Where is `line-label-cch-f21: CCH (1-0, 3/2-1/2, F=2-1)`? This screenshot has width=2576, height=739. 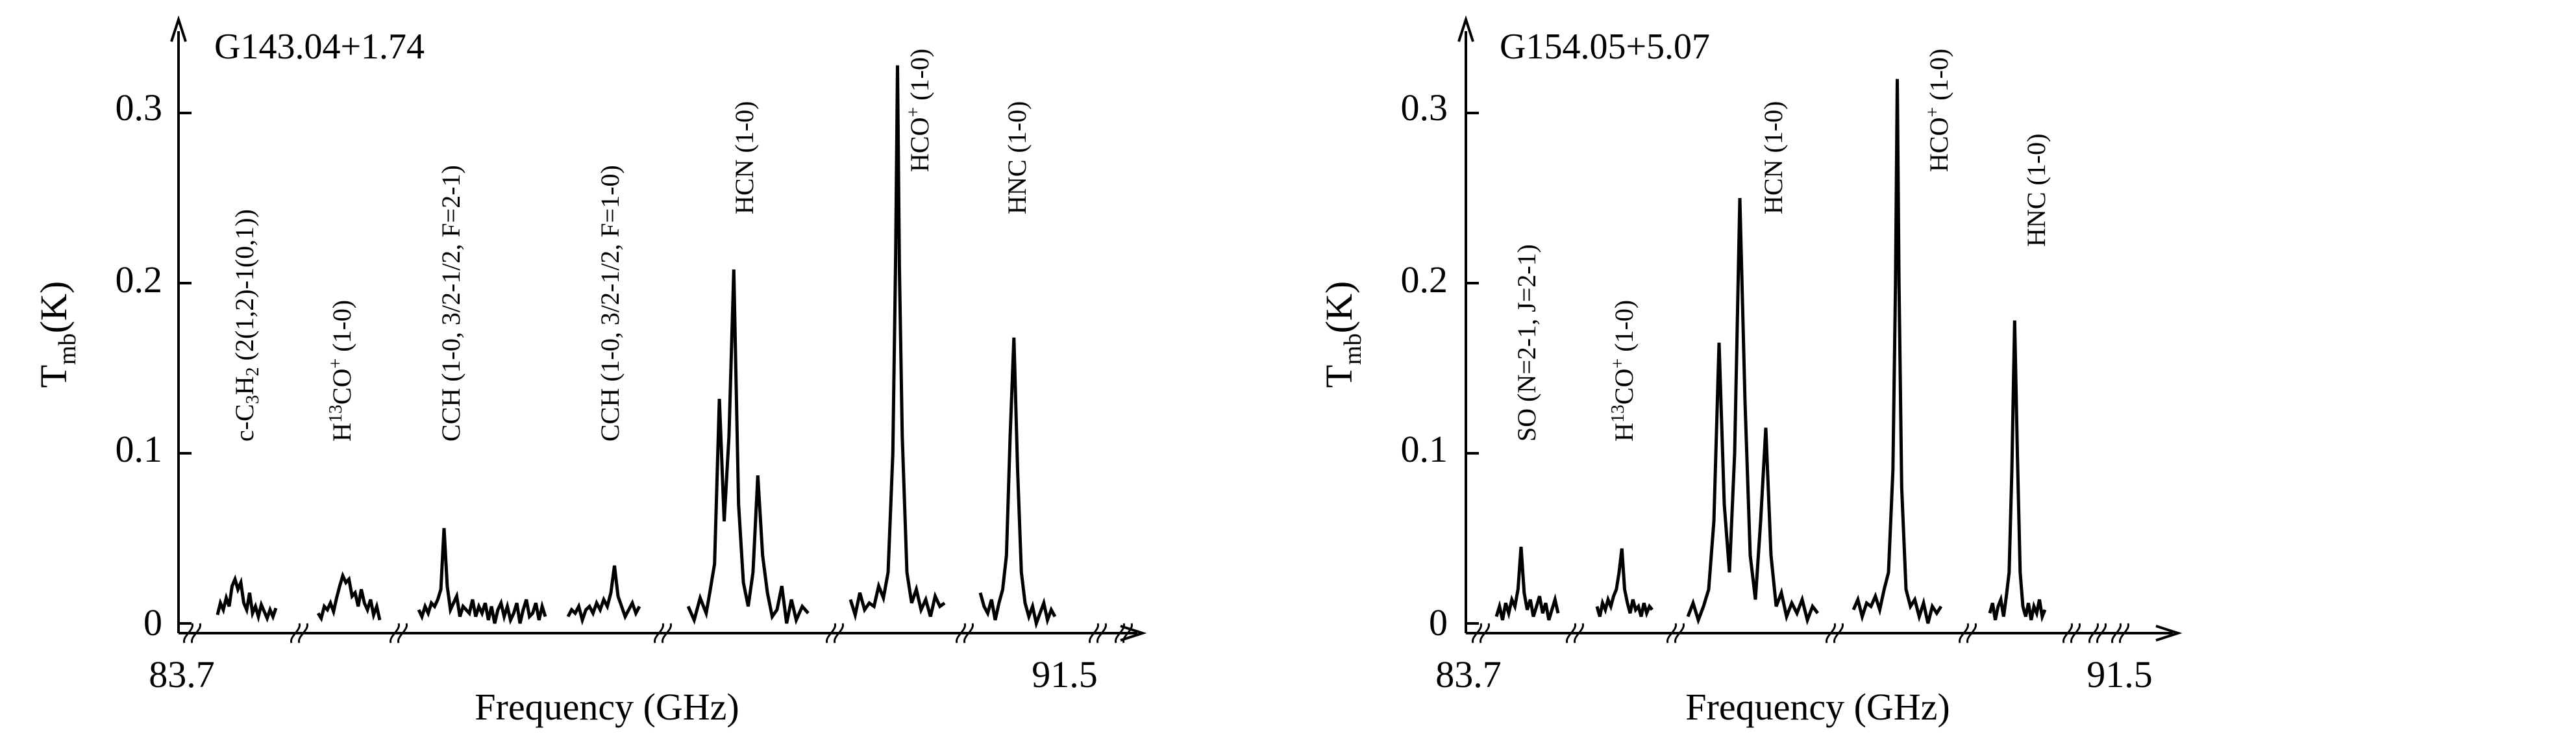 line-label-cch-f21: CCH (1-0, 3/2-1/2, F=2-1) is located at coordinates (450, 303).